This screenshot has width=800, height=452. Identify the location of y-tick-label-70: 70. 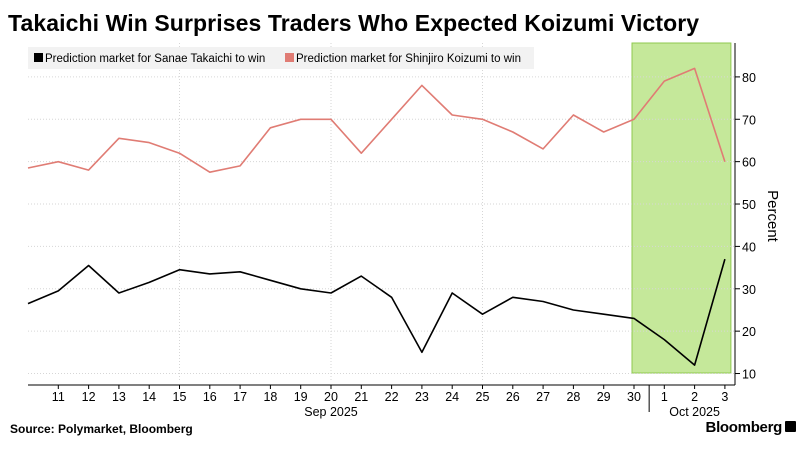
(749, 120).